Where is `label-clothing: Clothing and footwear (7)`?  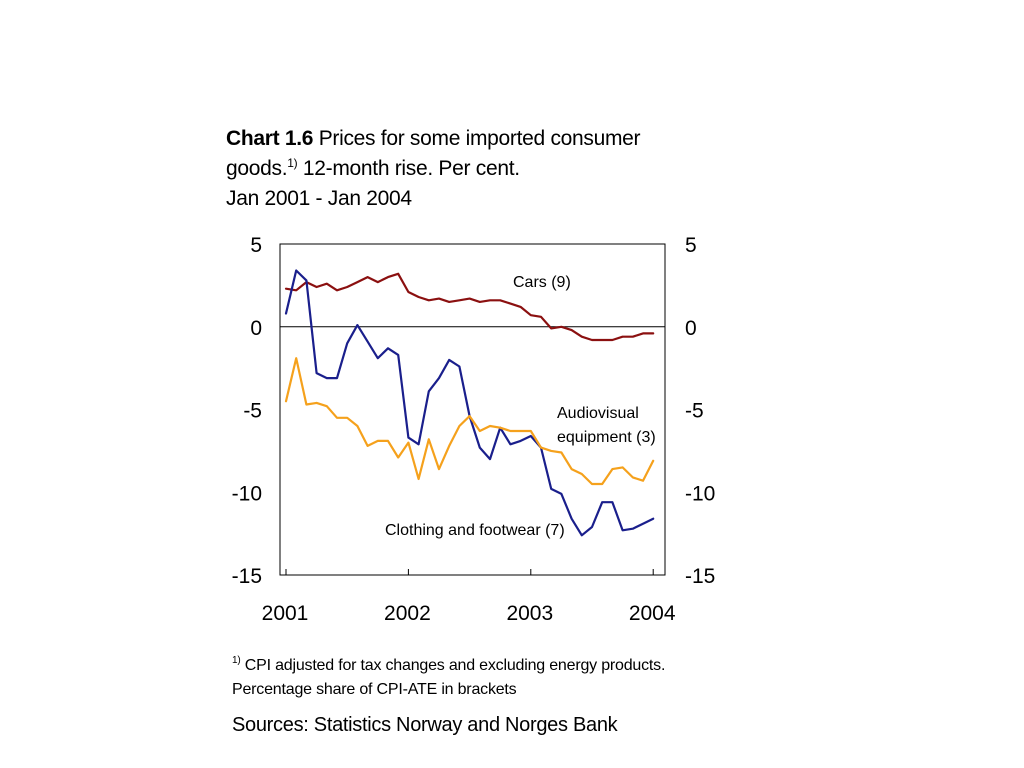 label-clothing: Clothing and footwear (7) is located at coordinates (475, 530).